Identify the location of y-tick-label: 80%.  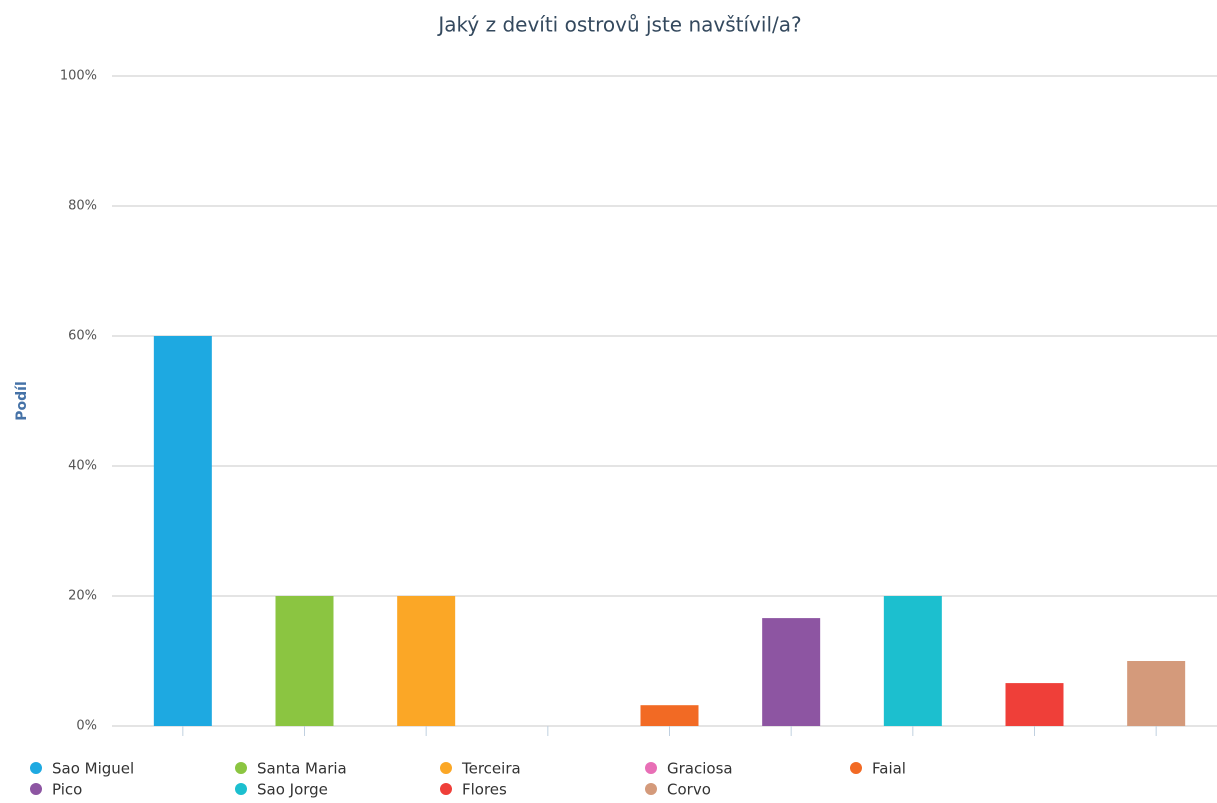
(82, 206).